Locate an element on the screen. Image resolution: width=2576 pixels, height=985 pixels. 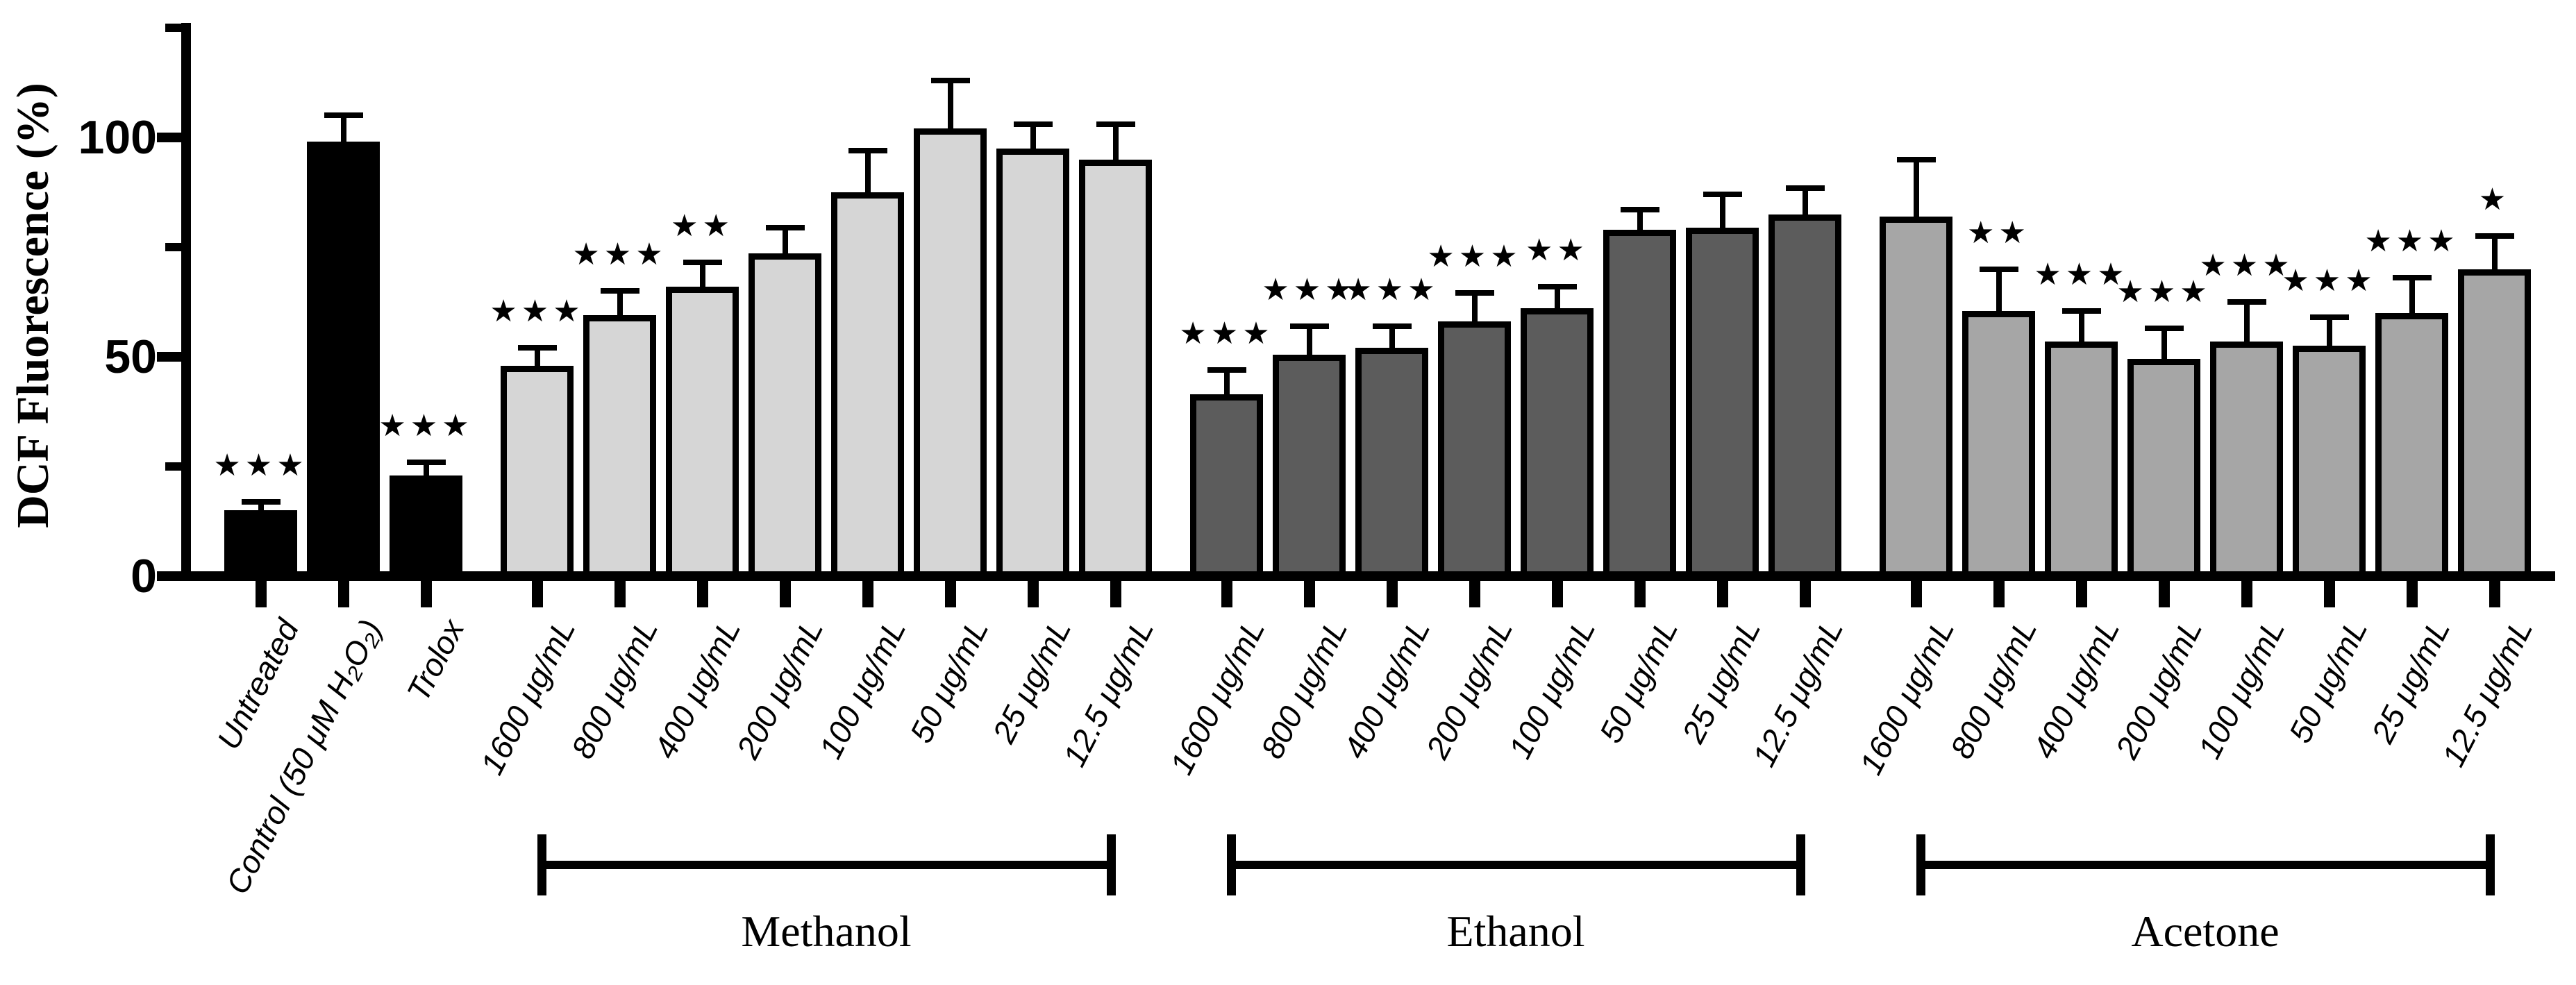
group-bracket-left-cap-methanol is located at coordinates (541, 865).